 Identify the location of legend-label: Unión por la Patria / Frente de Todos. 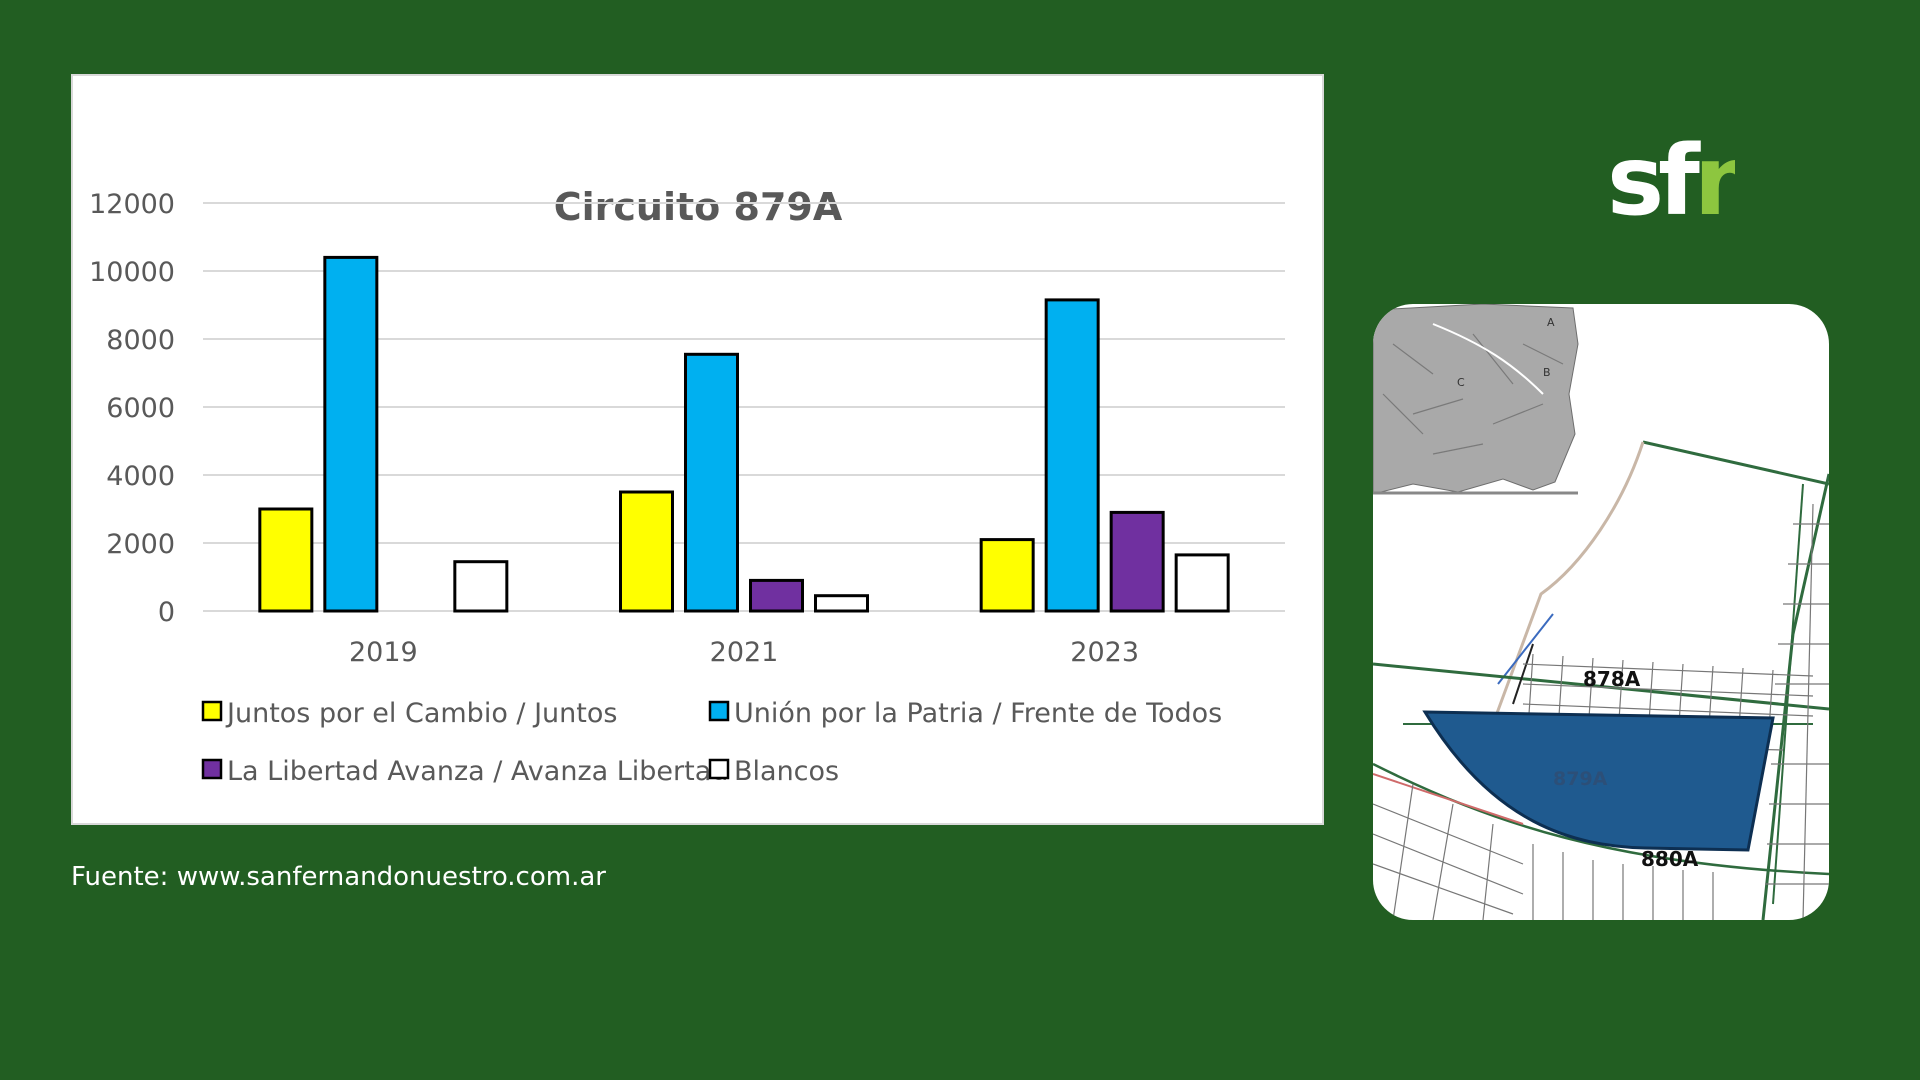
(978, 713).